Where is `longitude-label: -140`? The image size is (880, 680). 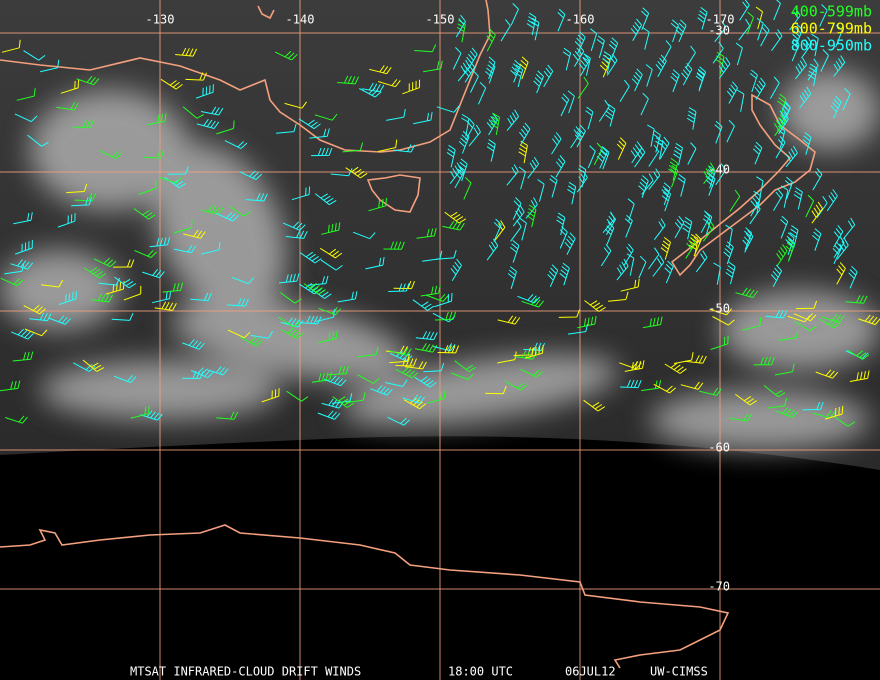
longitude-label: -140 is located at coordinates (300, 20).